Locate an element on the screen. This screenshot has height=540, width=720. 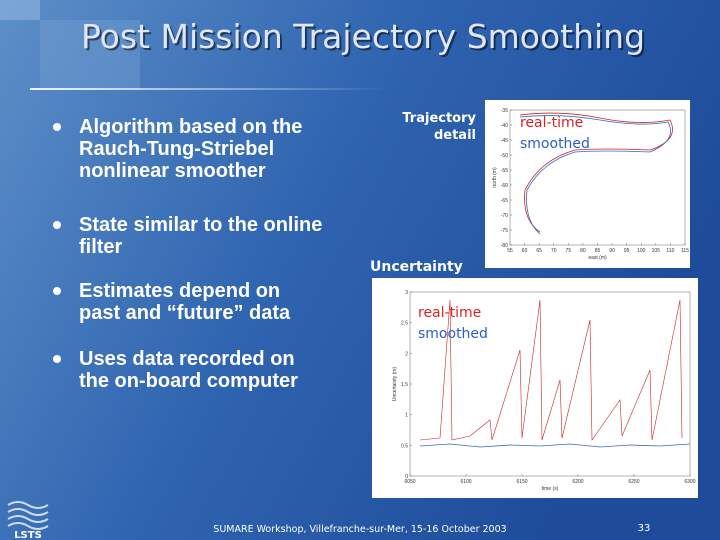
y-tick-label: -50 is located at coordinates (504, 156).